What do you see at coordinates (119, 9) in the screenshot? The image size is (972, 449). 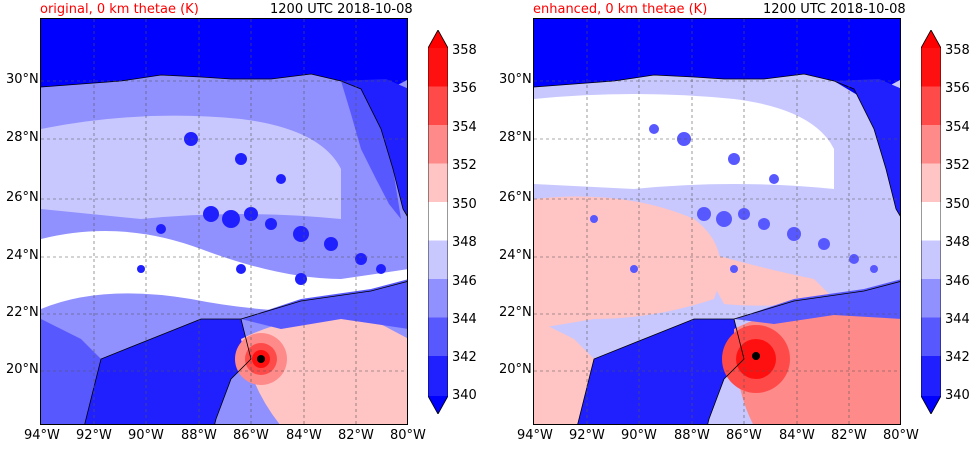 I see `panel-title: original, 0 km thetae (K)` at bounding box center [119, 9].